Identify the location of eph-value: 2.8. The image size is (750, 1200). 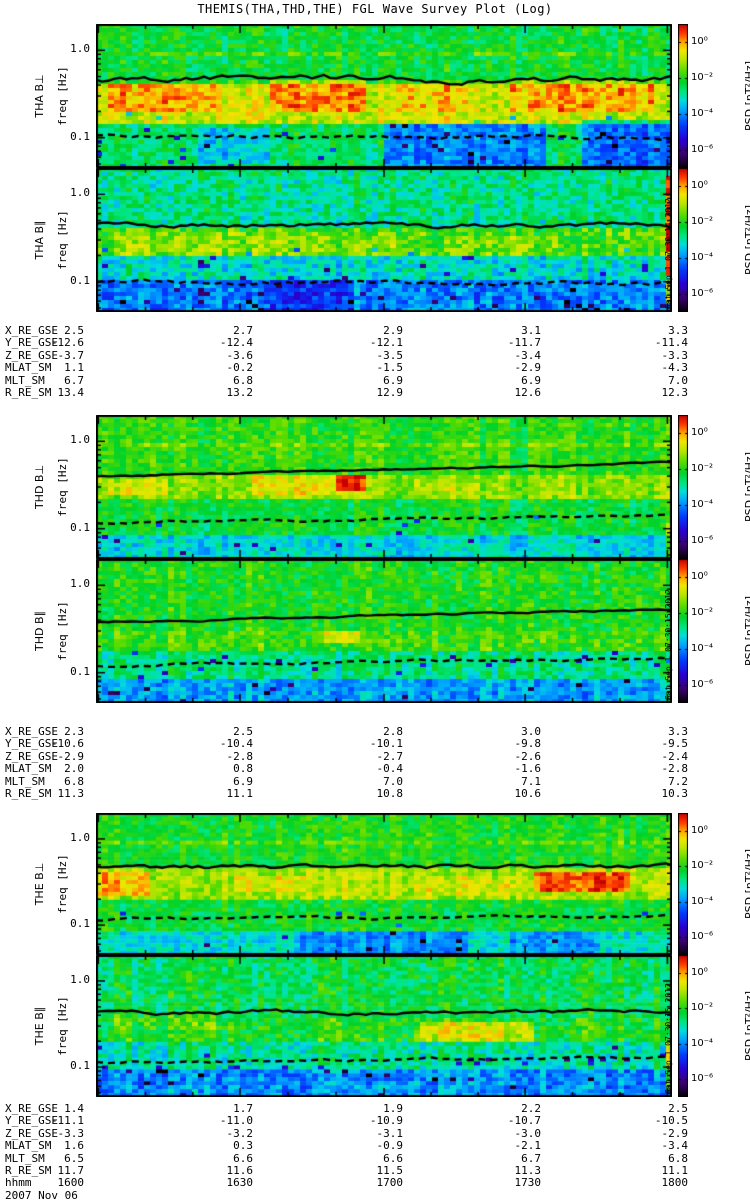
(393, 731).